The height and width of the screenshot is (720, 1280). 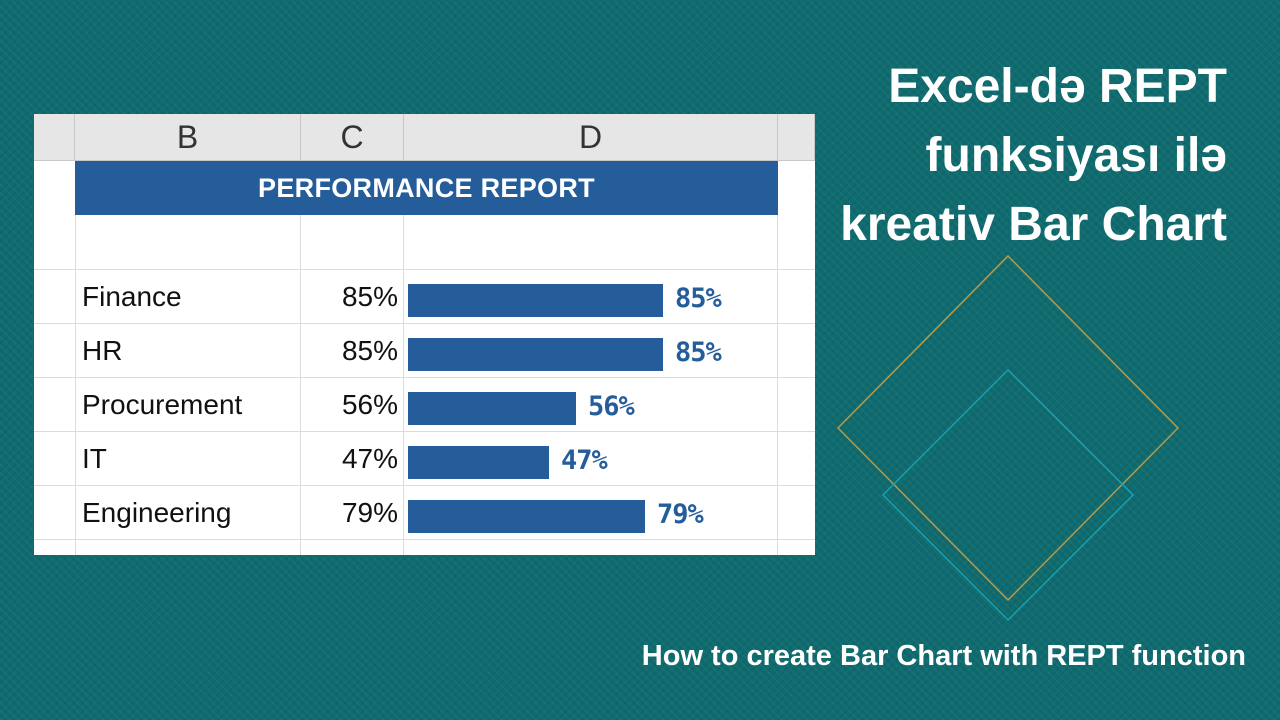 I want to click on column-header-c-label: C, so click(x=352, y=136).